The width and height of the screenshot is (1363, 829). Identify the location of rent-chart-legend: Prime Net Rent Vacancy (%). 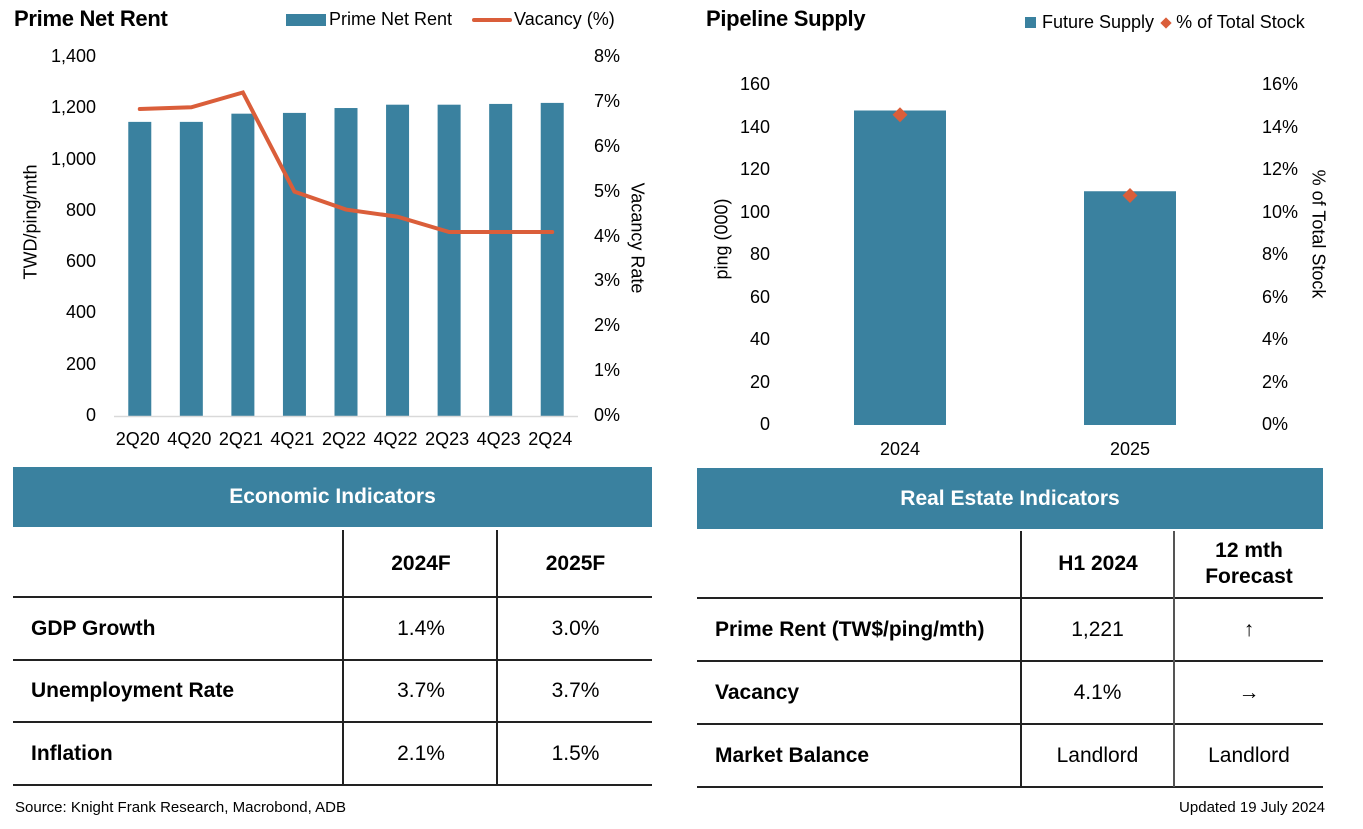
(450, 19).